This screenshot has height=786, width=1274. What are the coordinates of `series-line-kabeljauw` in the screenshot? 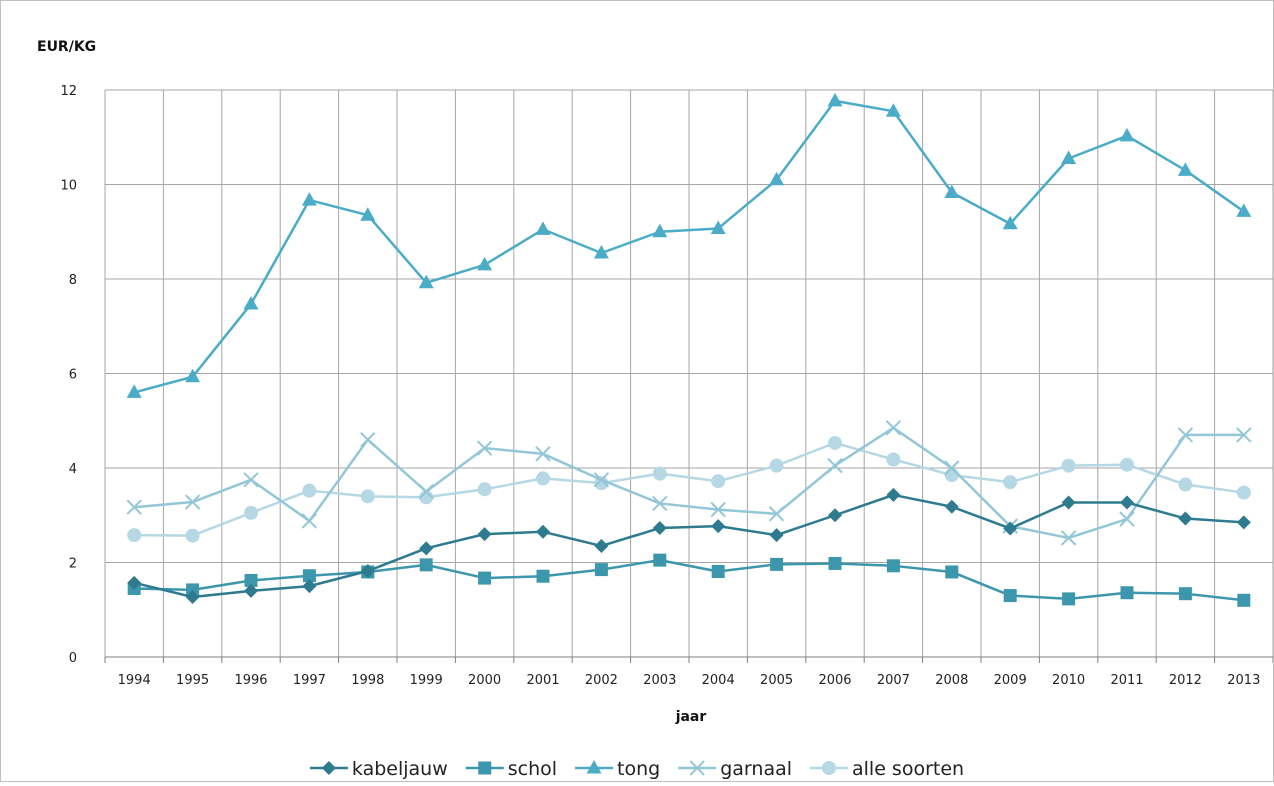 It's located at (688, 546).